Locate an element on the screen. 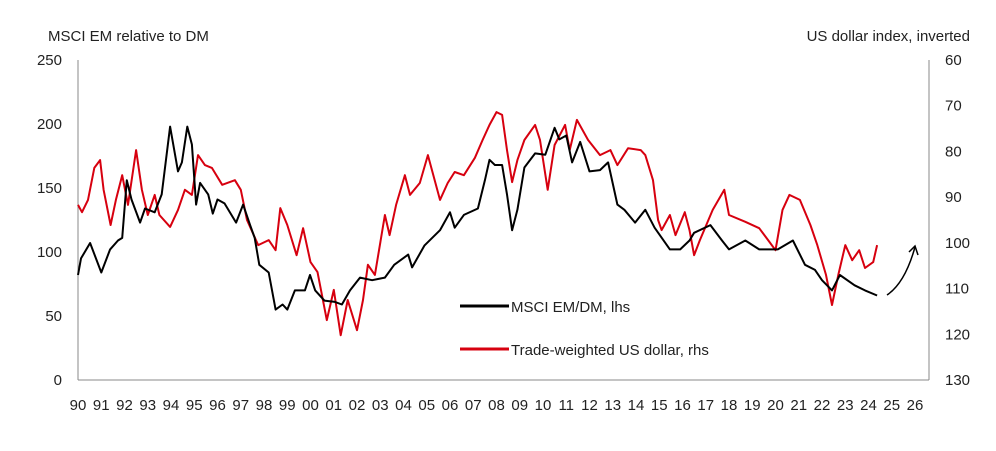  x-tick-label: 17 is located at coordinates (705, 405).